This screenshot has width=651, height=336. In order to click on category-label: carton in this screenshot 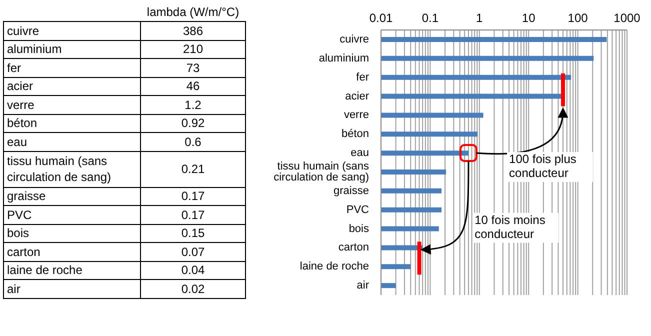, I will do `click(72, 251)`.